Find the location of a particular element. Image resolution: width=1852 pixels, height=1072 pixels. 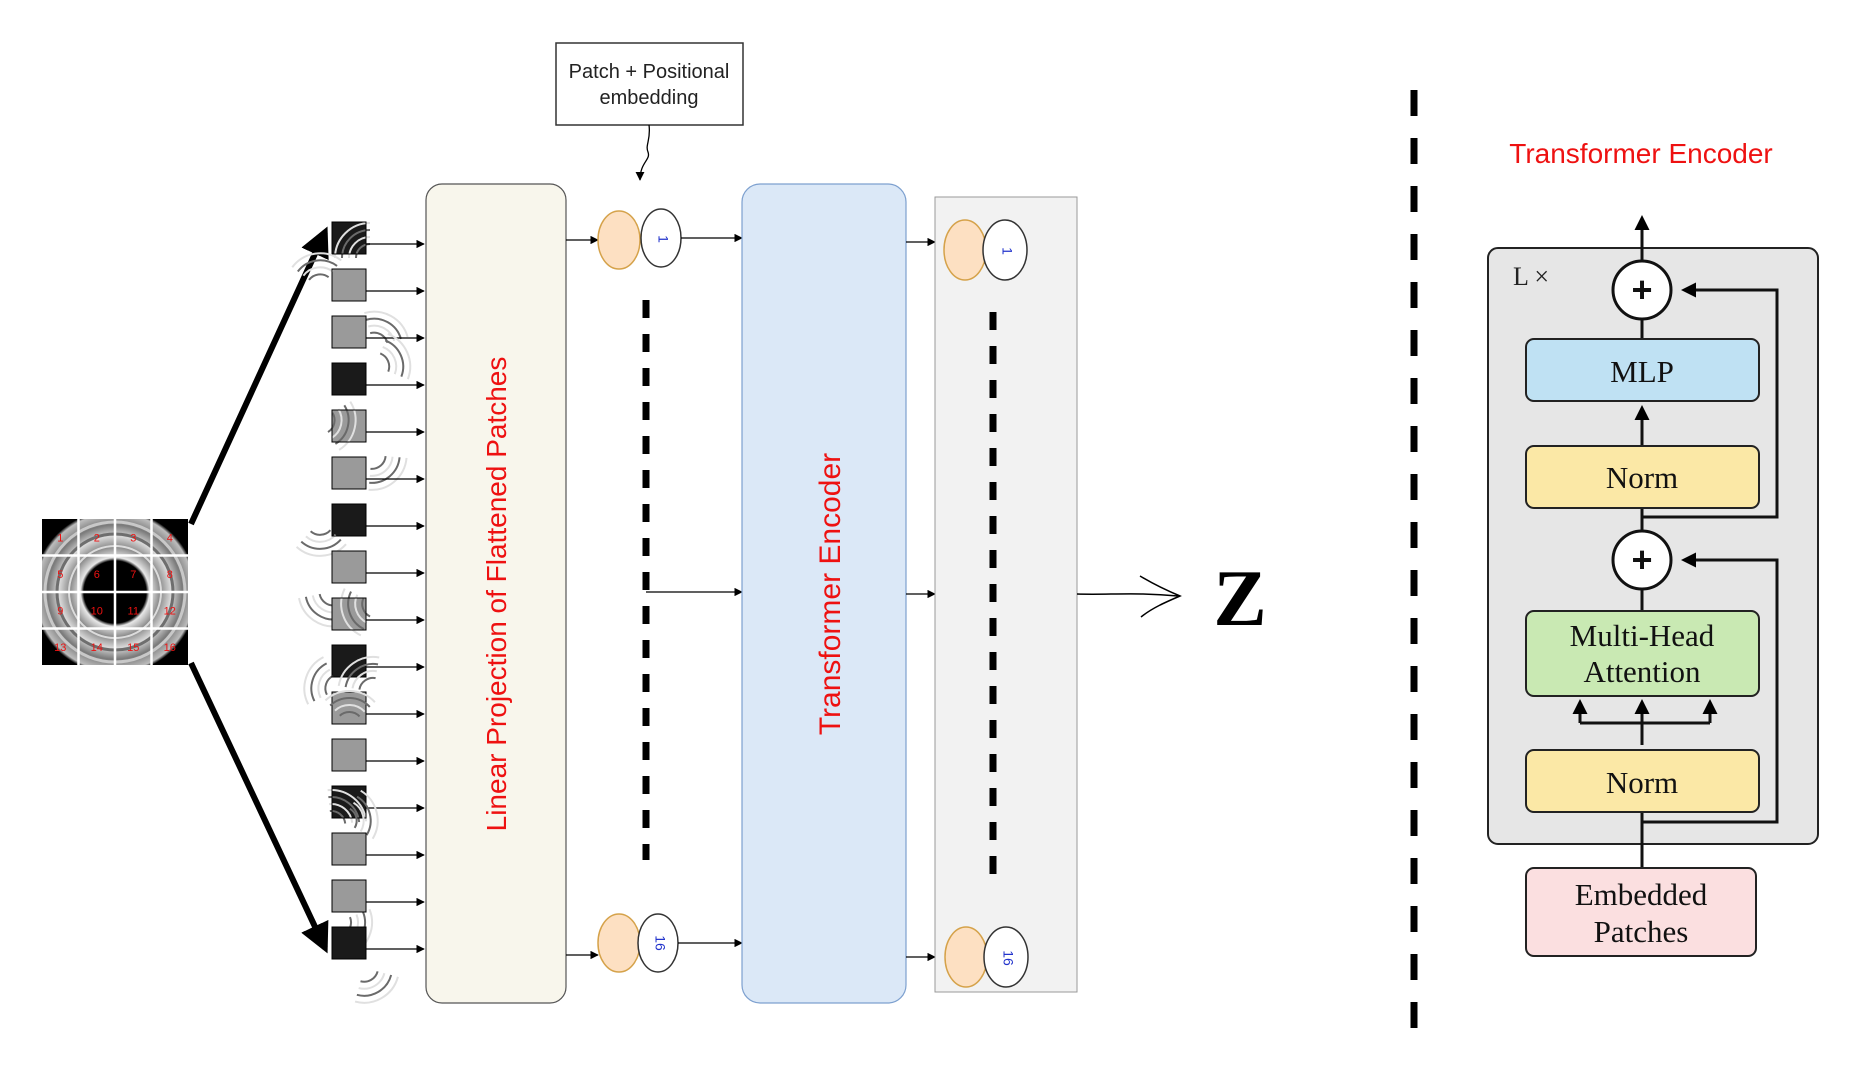

image-patch-number: 7 is located at coordinates (133, 575).